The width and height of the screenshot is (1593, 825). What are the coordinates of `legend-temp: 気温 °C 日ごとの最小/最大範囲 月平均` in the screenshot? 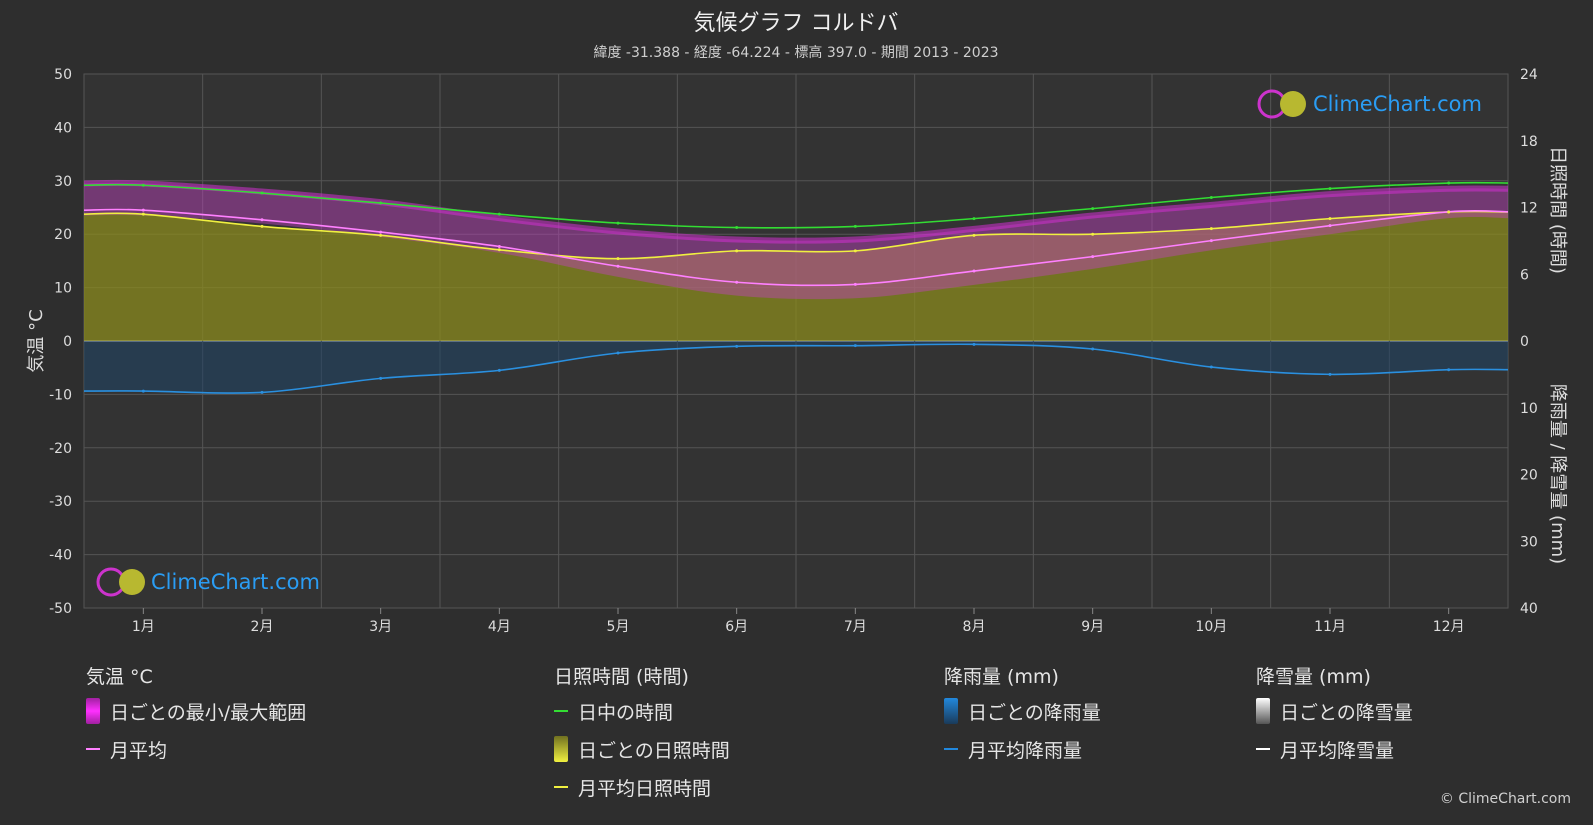 It's located at (196, 715).